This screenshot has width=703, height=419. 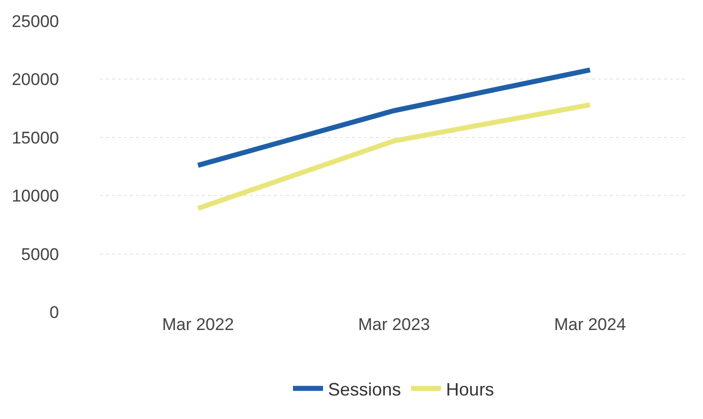 What do you see at coordinates (470, 389) in the screenshot?
I see `legend-label: Hours` at bounding box center [470, 389].